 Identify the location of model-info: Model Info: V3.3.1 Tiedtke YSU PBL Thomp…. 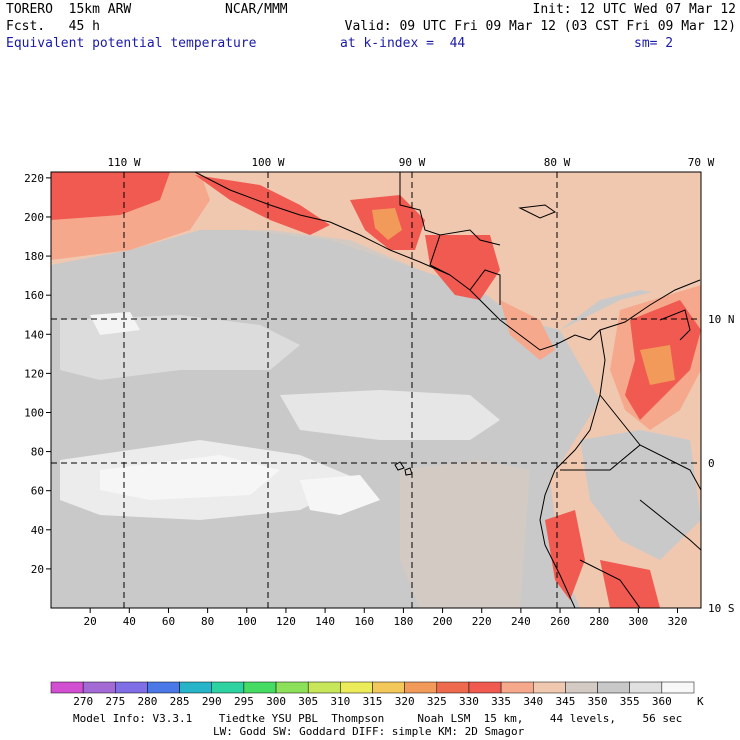
(378, 718).